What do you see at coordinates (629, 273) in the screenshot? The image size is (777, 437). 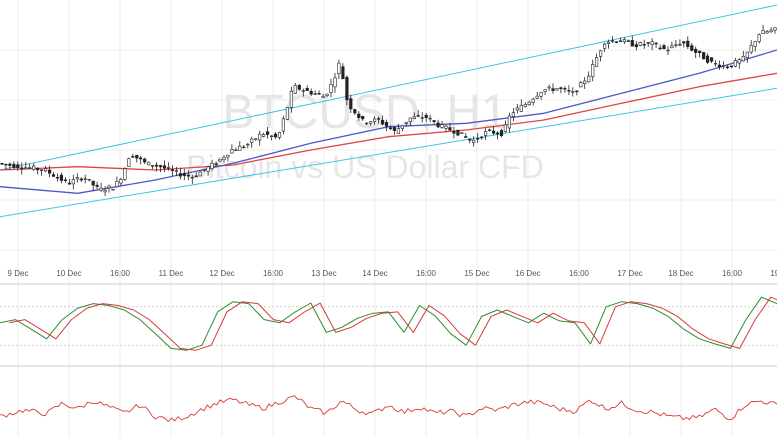 I see `x-tick-label: 17 Dec` at bounding box center [629, 273].